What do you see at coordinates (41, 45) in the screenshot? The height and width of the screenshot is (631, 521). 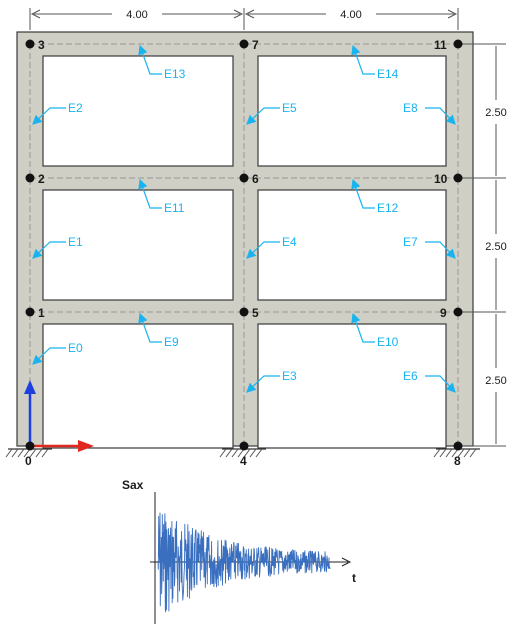 I see `node-label-3: 3` at bounding box center [41, 45].